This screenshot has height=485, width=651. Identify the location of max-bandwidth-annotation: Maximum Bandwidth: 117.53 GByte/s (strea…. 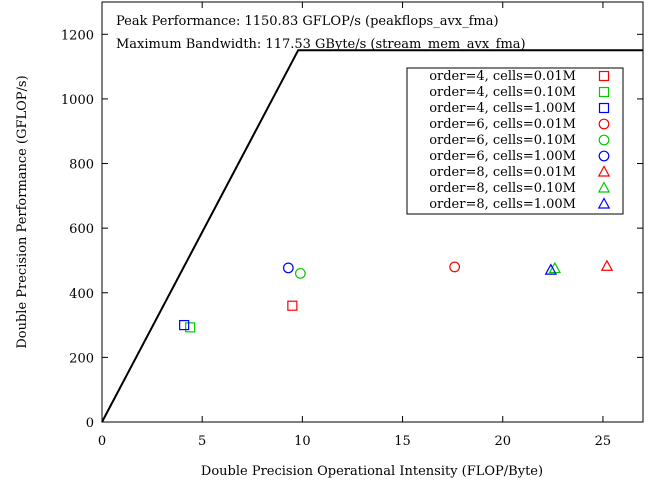
(321, 44).